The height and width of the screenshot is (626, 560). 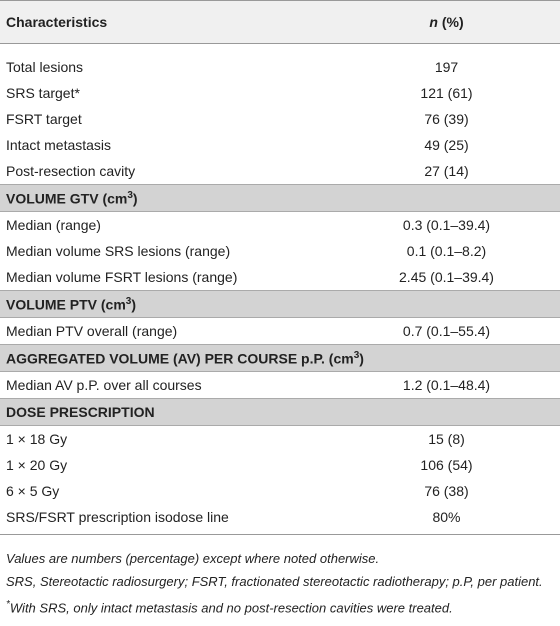 I want to click on data-row: Median PTV overall (range) 0.7 (0.1–55.4), so click(x=280, y=331).